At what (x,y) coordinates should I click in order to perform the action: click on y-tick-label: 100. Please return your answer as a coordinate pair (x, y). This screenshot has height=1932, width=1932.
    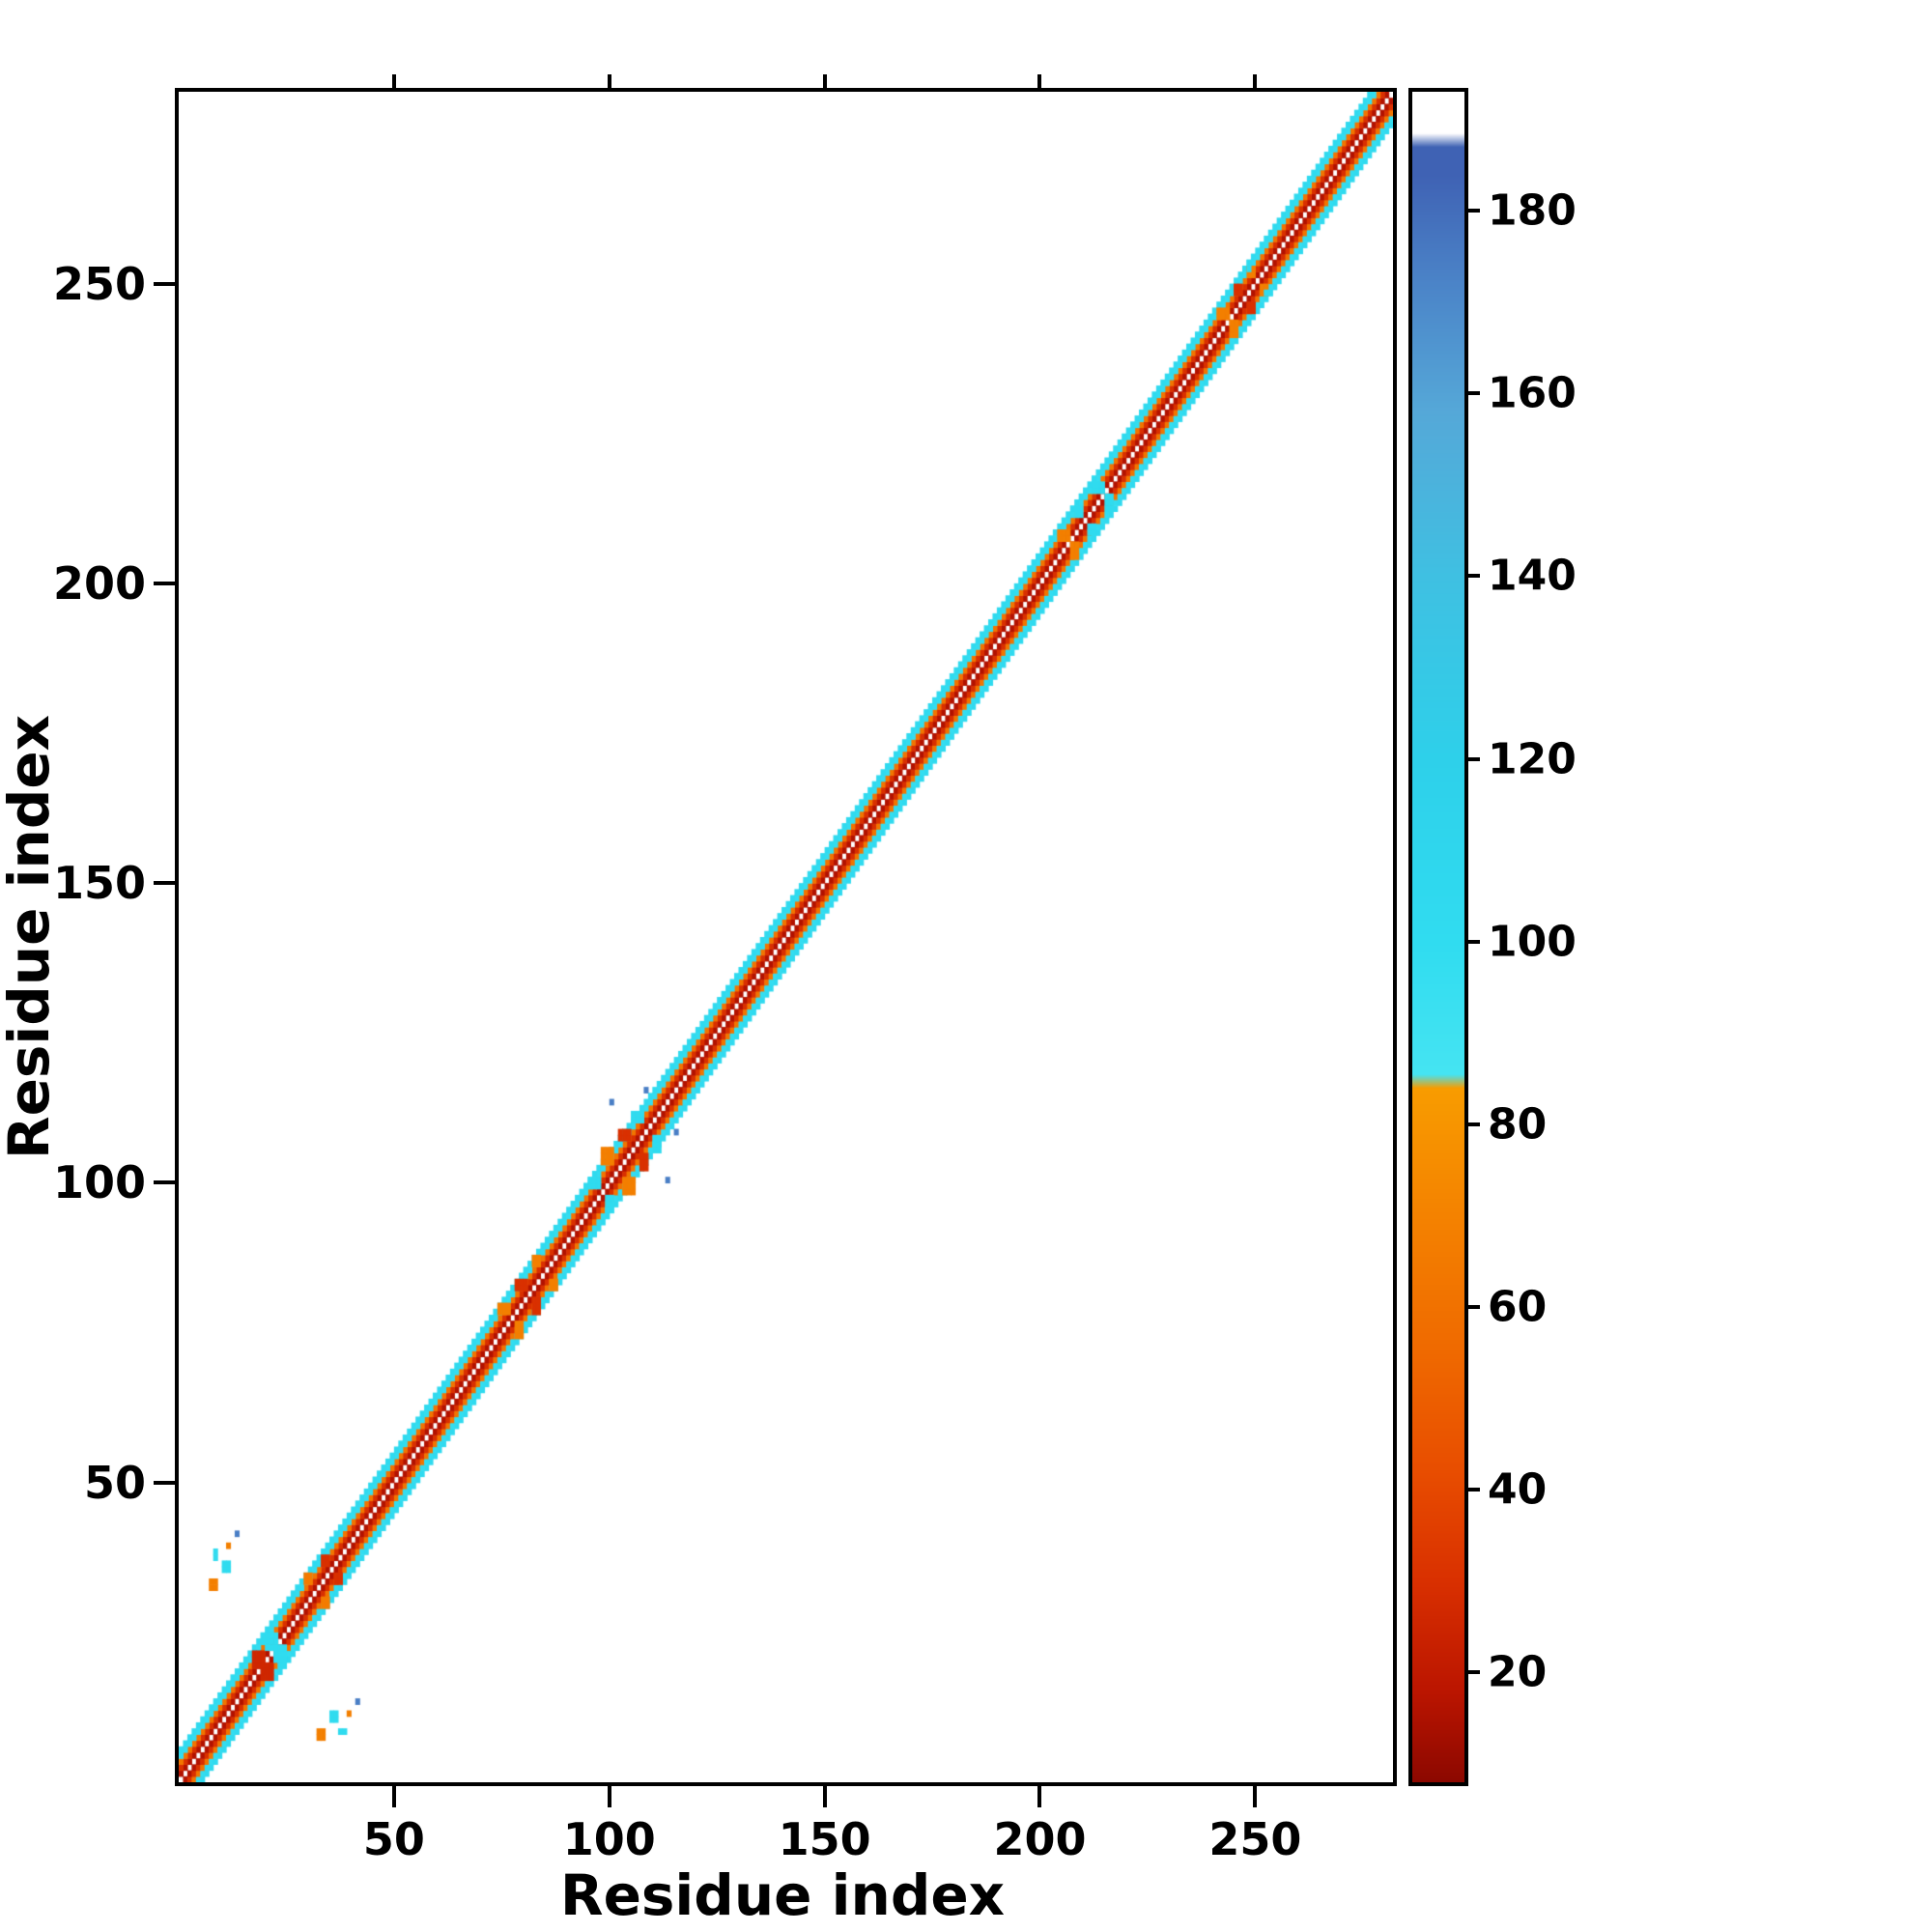
    Looking at the image, I should click on (99, 1182).